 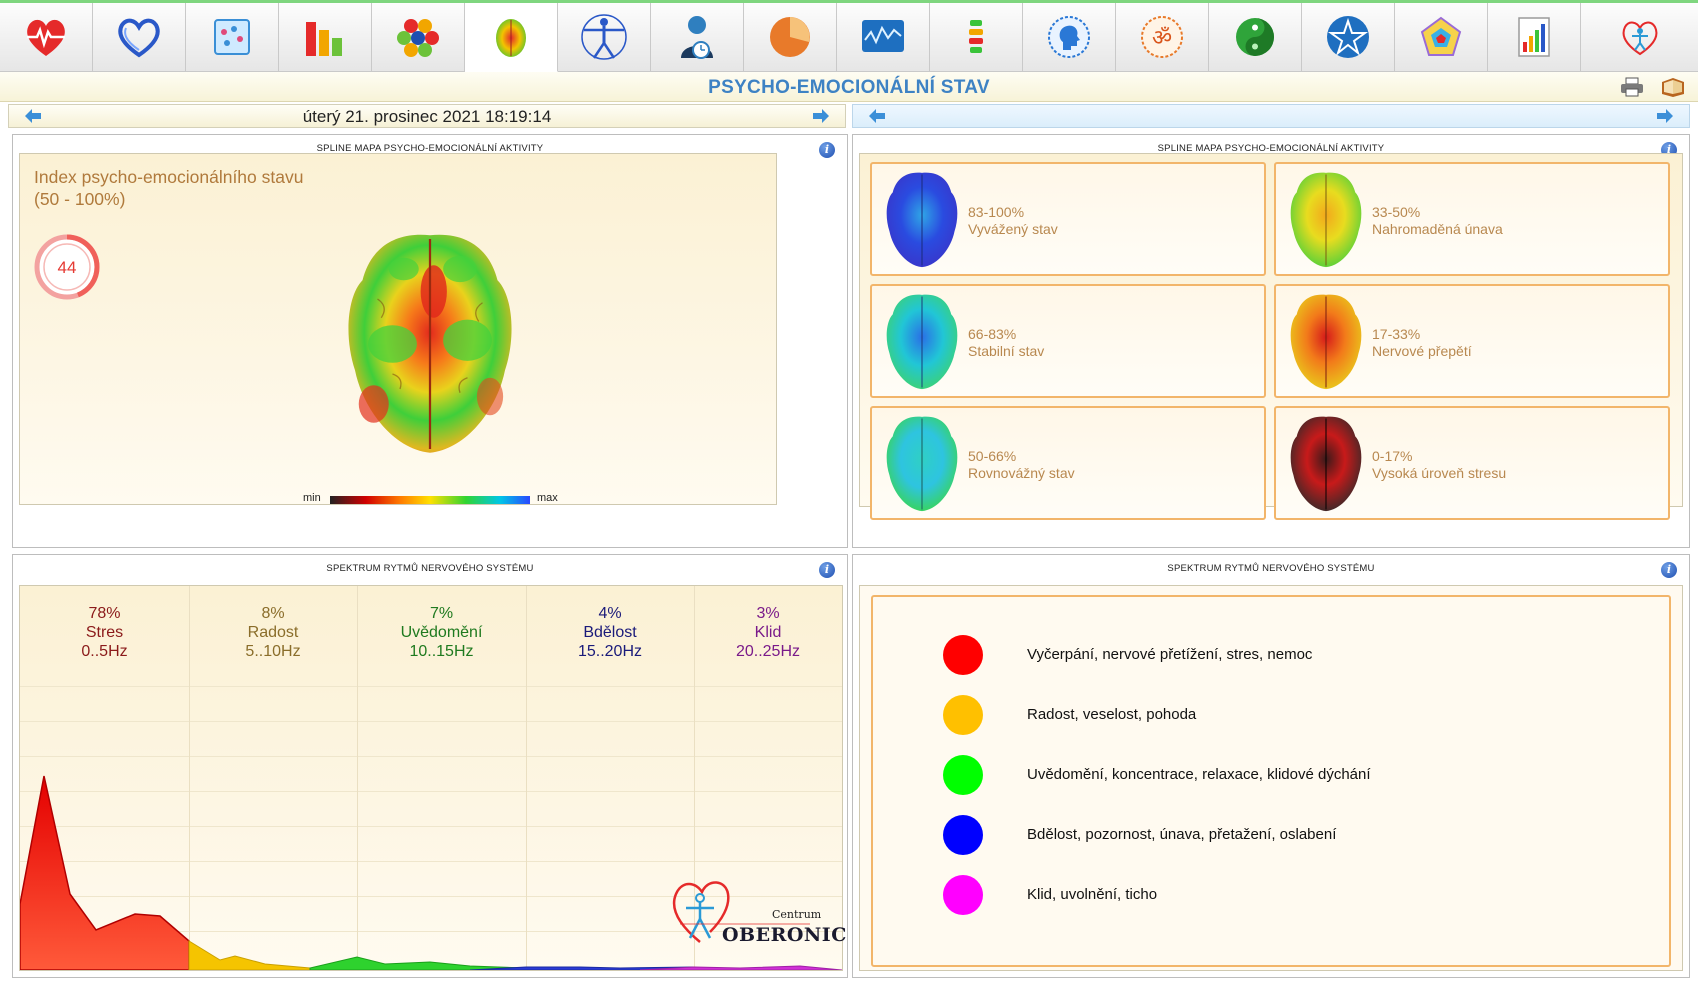 What do you see at coordinates (1472, 341) in the screenshot?
I see `state-card: 17-33% Nervové přepětí` at bounding box center [1472, 341].